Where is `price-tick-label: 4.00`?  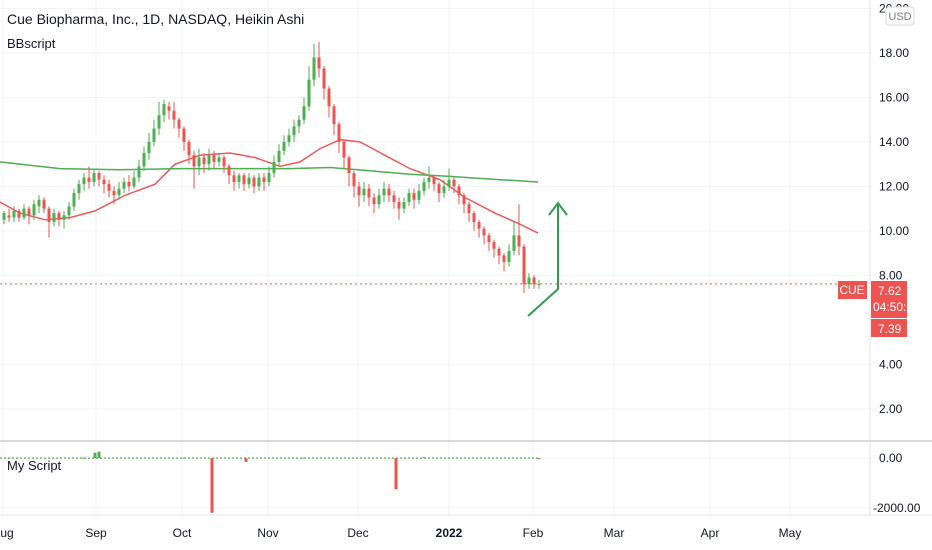 price-tick-label: 4.00 is located at coordinates (891, 364).